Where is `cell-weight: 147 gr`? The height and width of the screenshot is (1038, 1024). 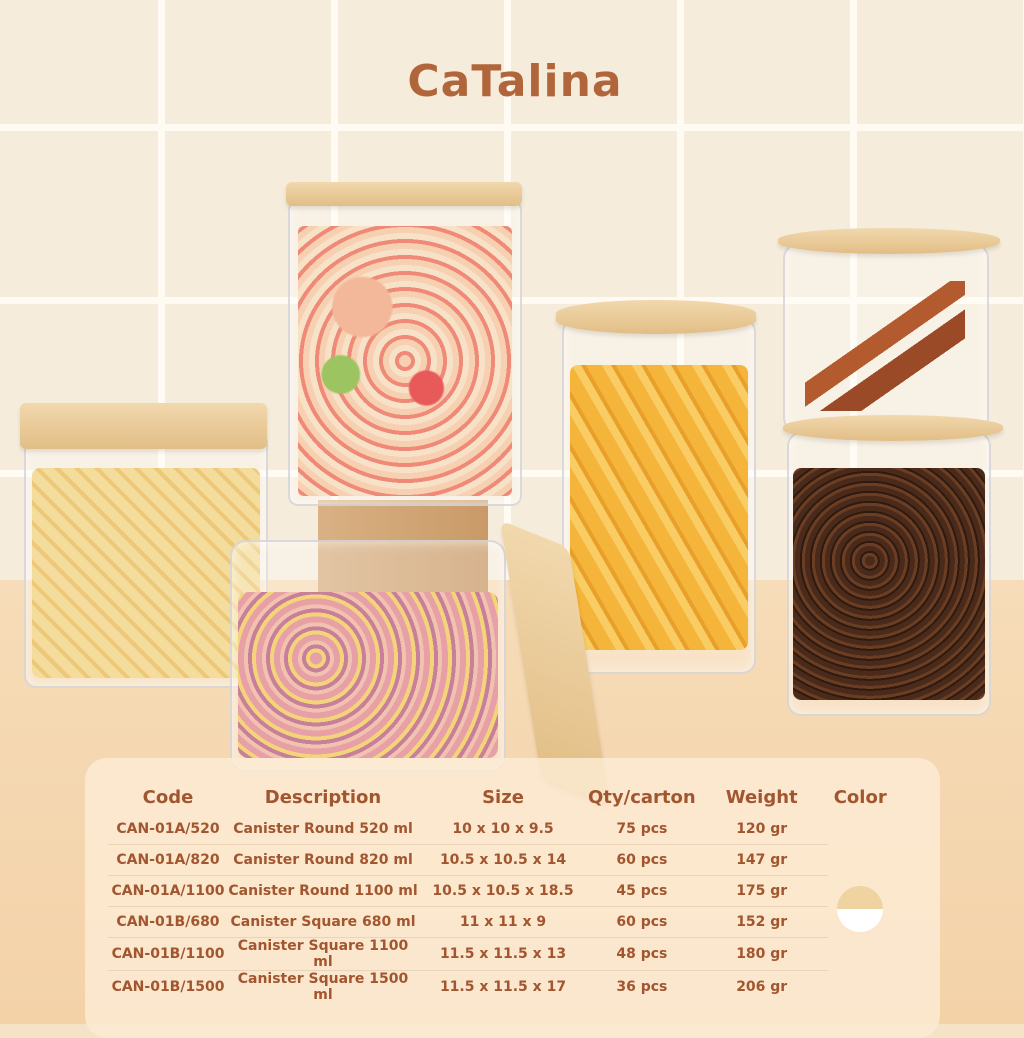 cell-weight: 147 gr is located at coordinates (761, 860).